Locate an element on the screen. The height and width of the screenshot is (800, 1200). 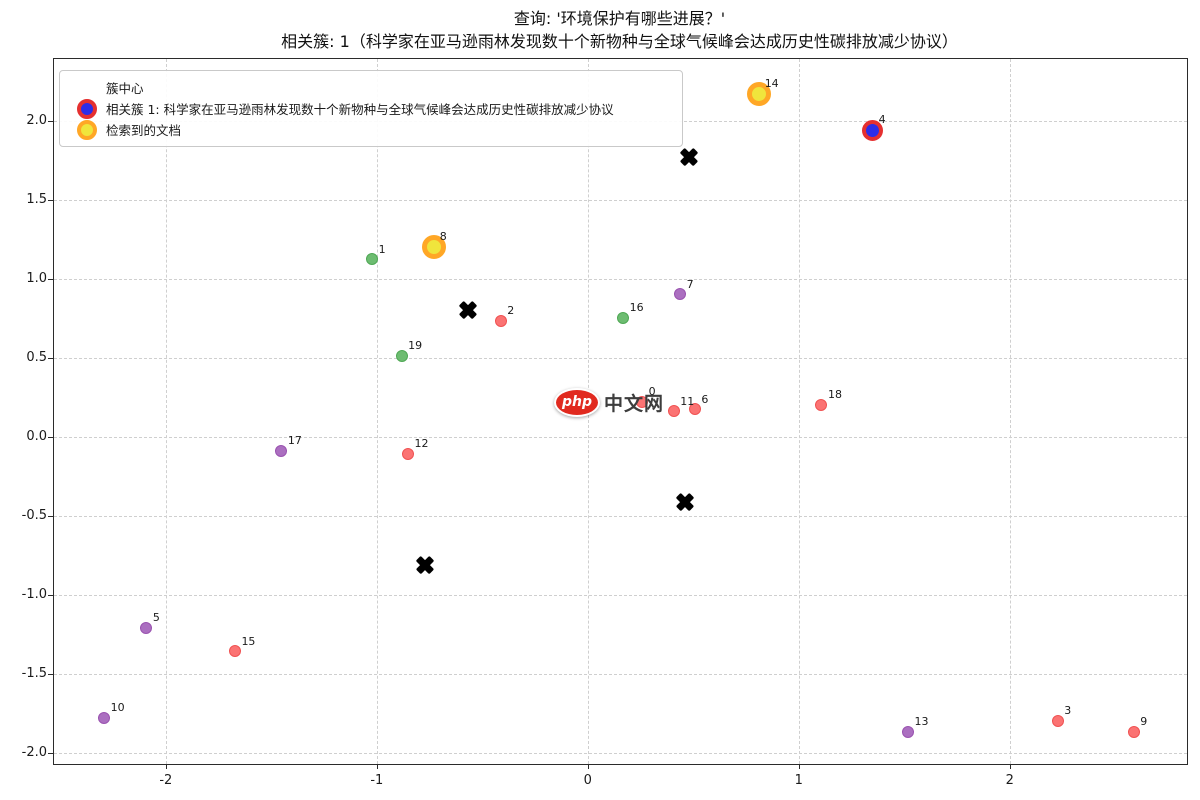
x-tick-label--2: -2 is located at coordinates (166, 780).